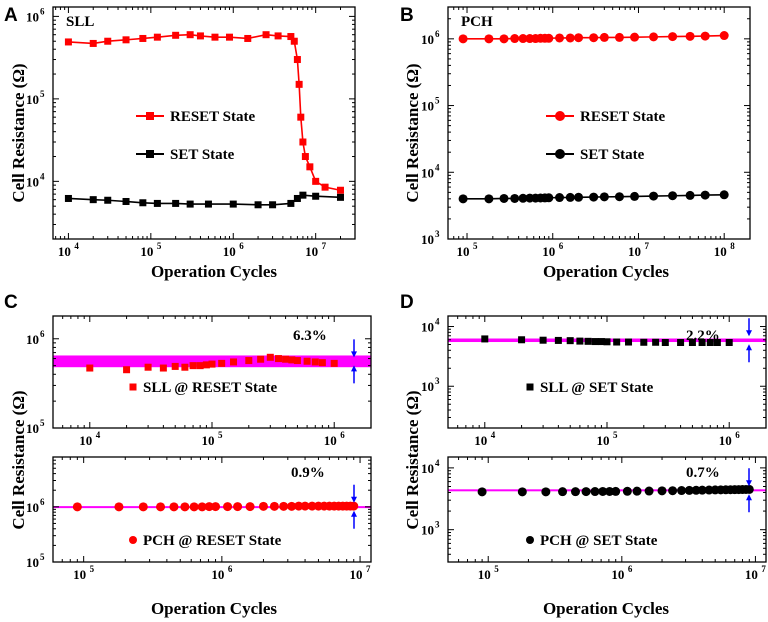 This screenshot has height=622, width=768. Describe the element at coordinates (437, 463) in the screenshot. I see `y-tick-exponent: 4` at that location.